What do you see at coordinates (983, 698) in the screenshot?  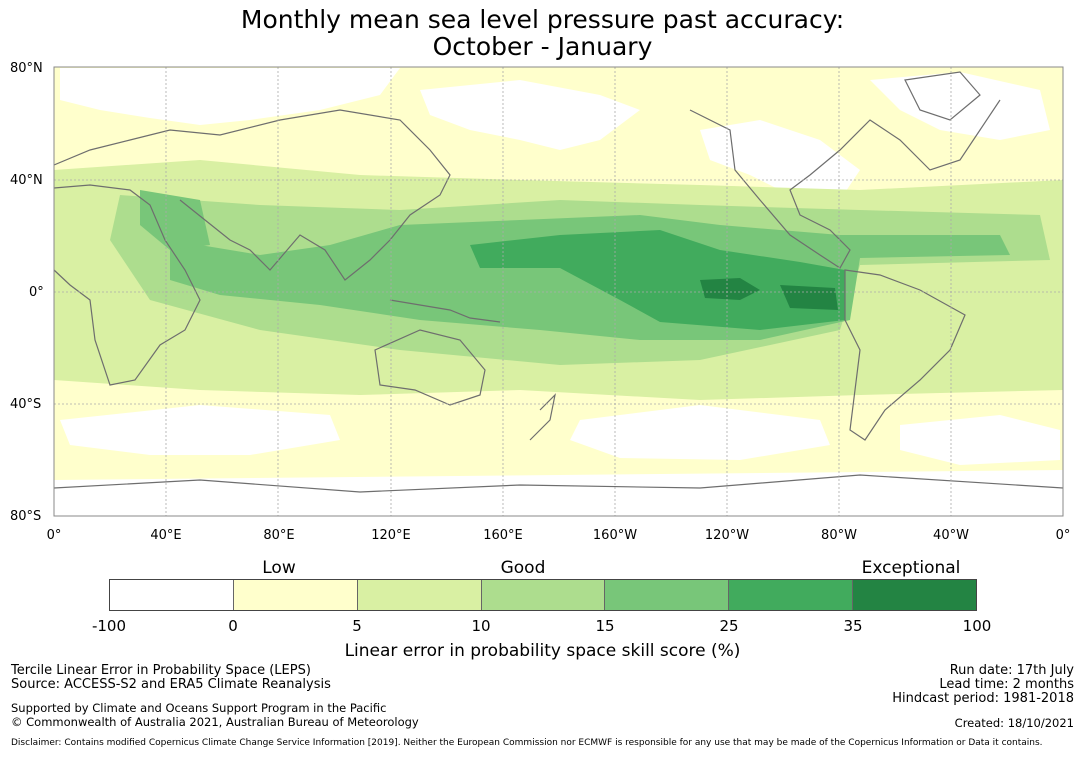 I see `hindcast-period: Hindcast period: 1981-2018` at bounding box center [983, 698].